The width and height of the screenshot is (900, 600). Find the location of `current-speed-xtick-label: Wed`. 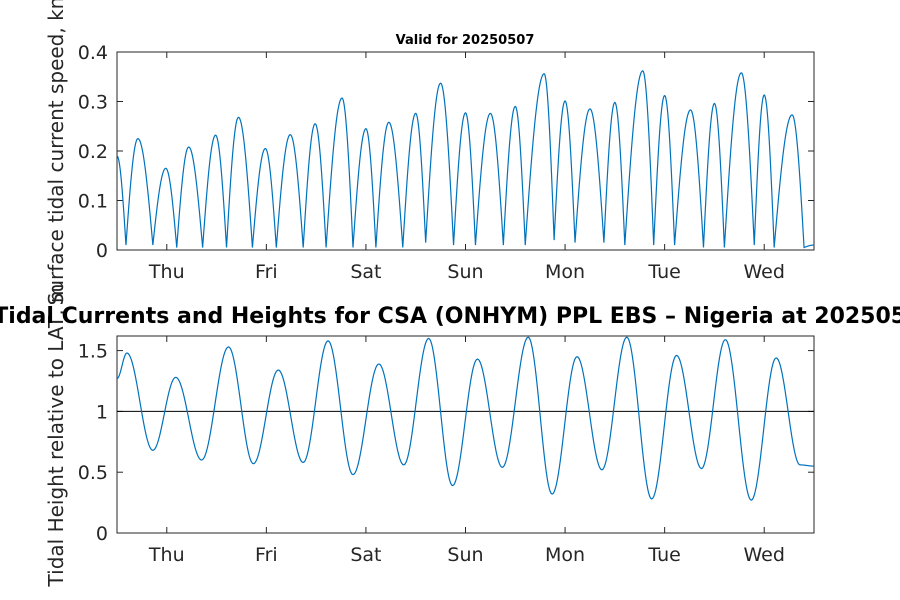

current-speed-xtick-label: Wed is located at coordinates (763, 272).